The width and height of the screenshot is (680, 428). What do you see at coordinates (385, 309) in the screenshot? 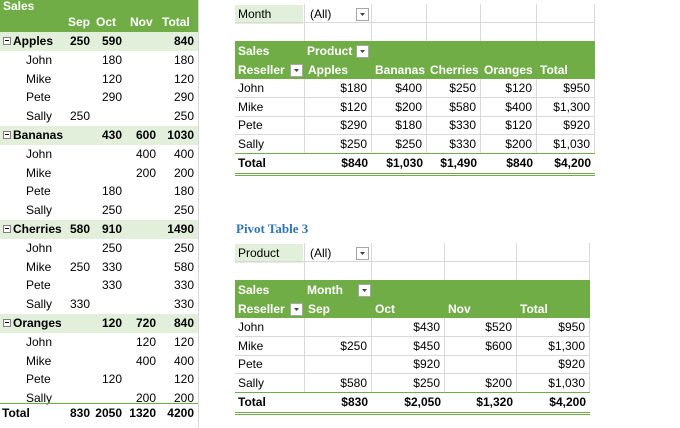
I see `column-header-oct: Oct` at bounding box center [385, 309].